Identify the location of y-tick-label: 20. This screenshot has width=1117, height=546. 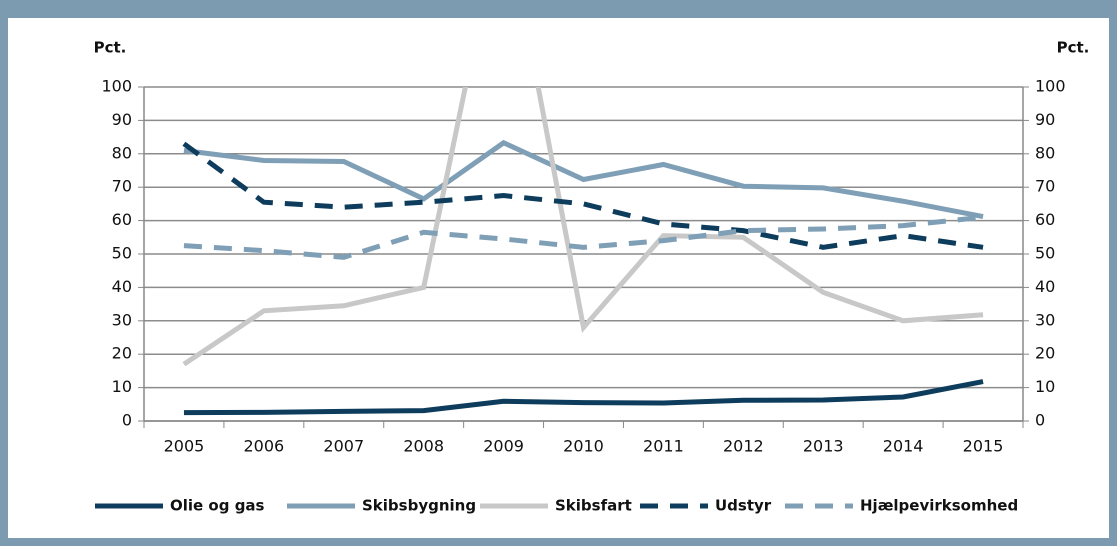
(122, 353).